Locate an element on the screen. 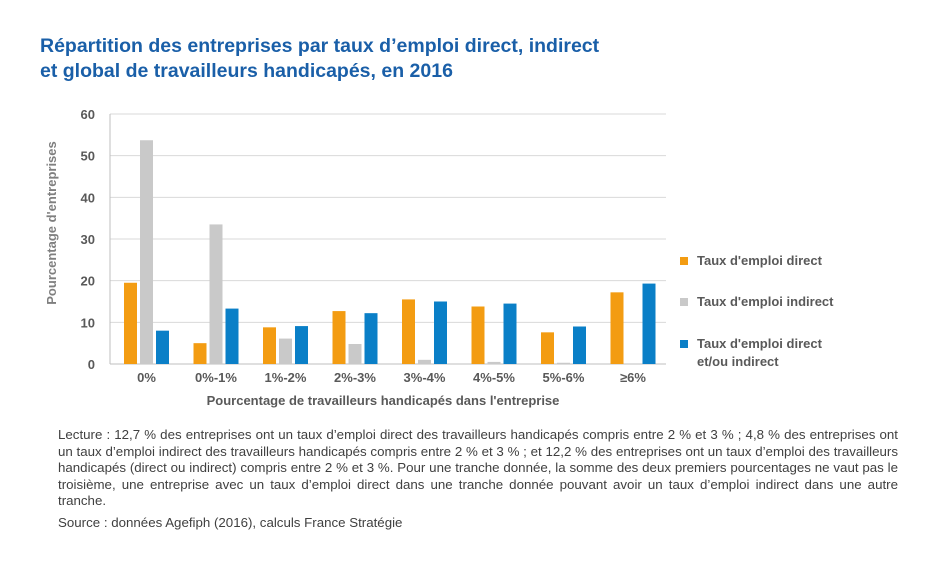 The width and height of the screenshot is (935, 577). legend-item-direct: Taux d'emploi direct is located at coordinates (800, 261).